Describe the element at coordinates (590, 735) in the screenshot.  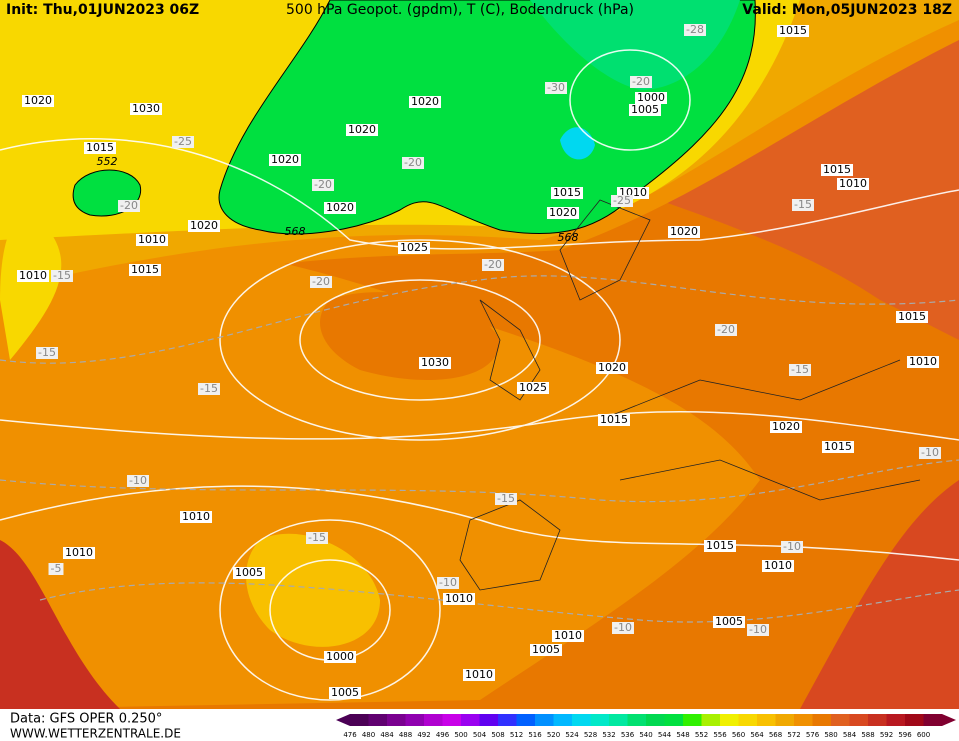
I see `colorbar-label: 528` at that location.